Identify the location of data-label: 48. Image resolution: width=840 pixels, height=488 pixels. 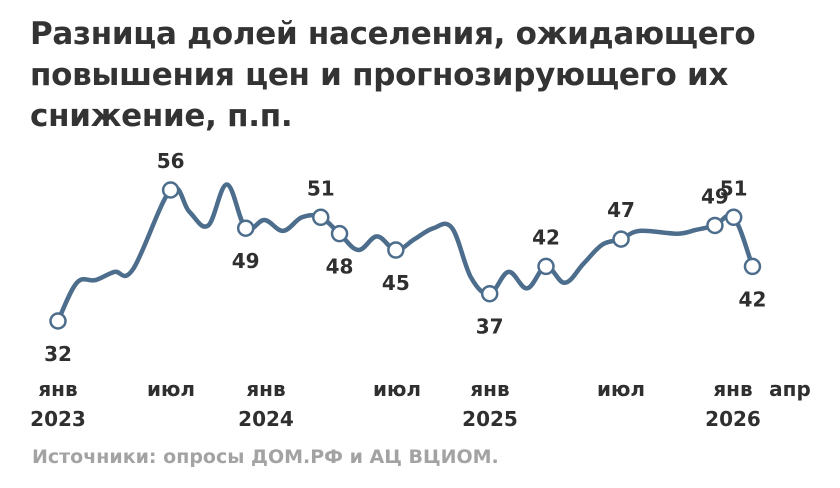
(340, 267).